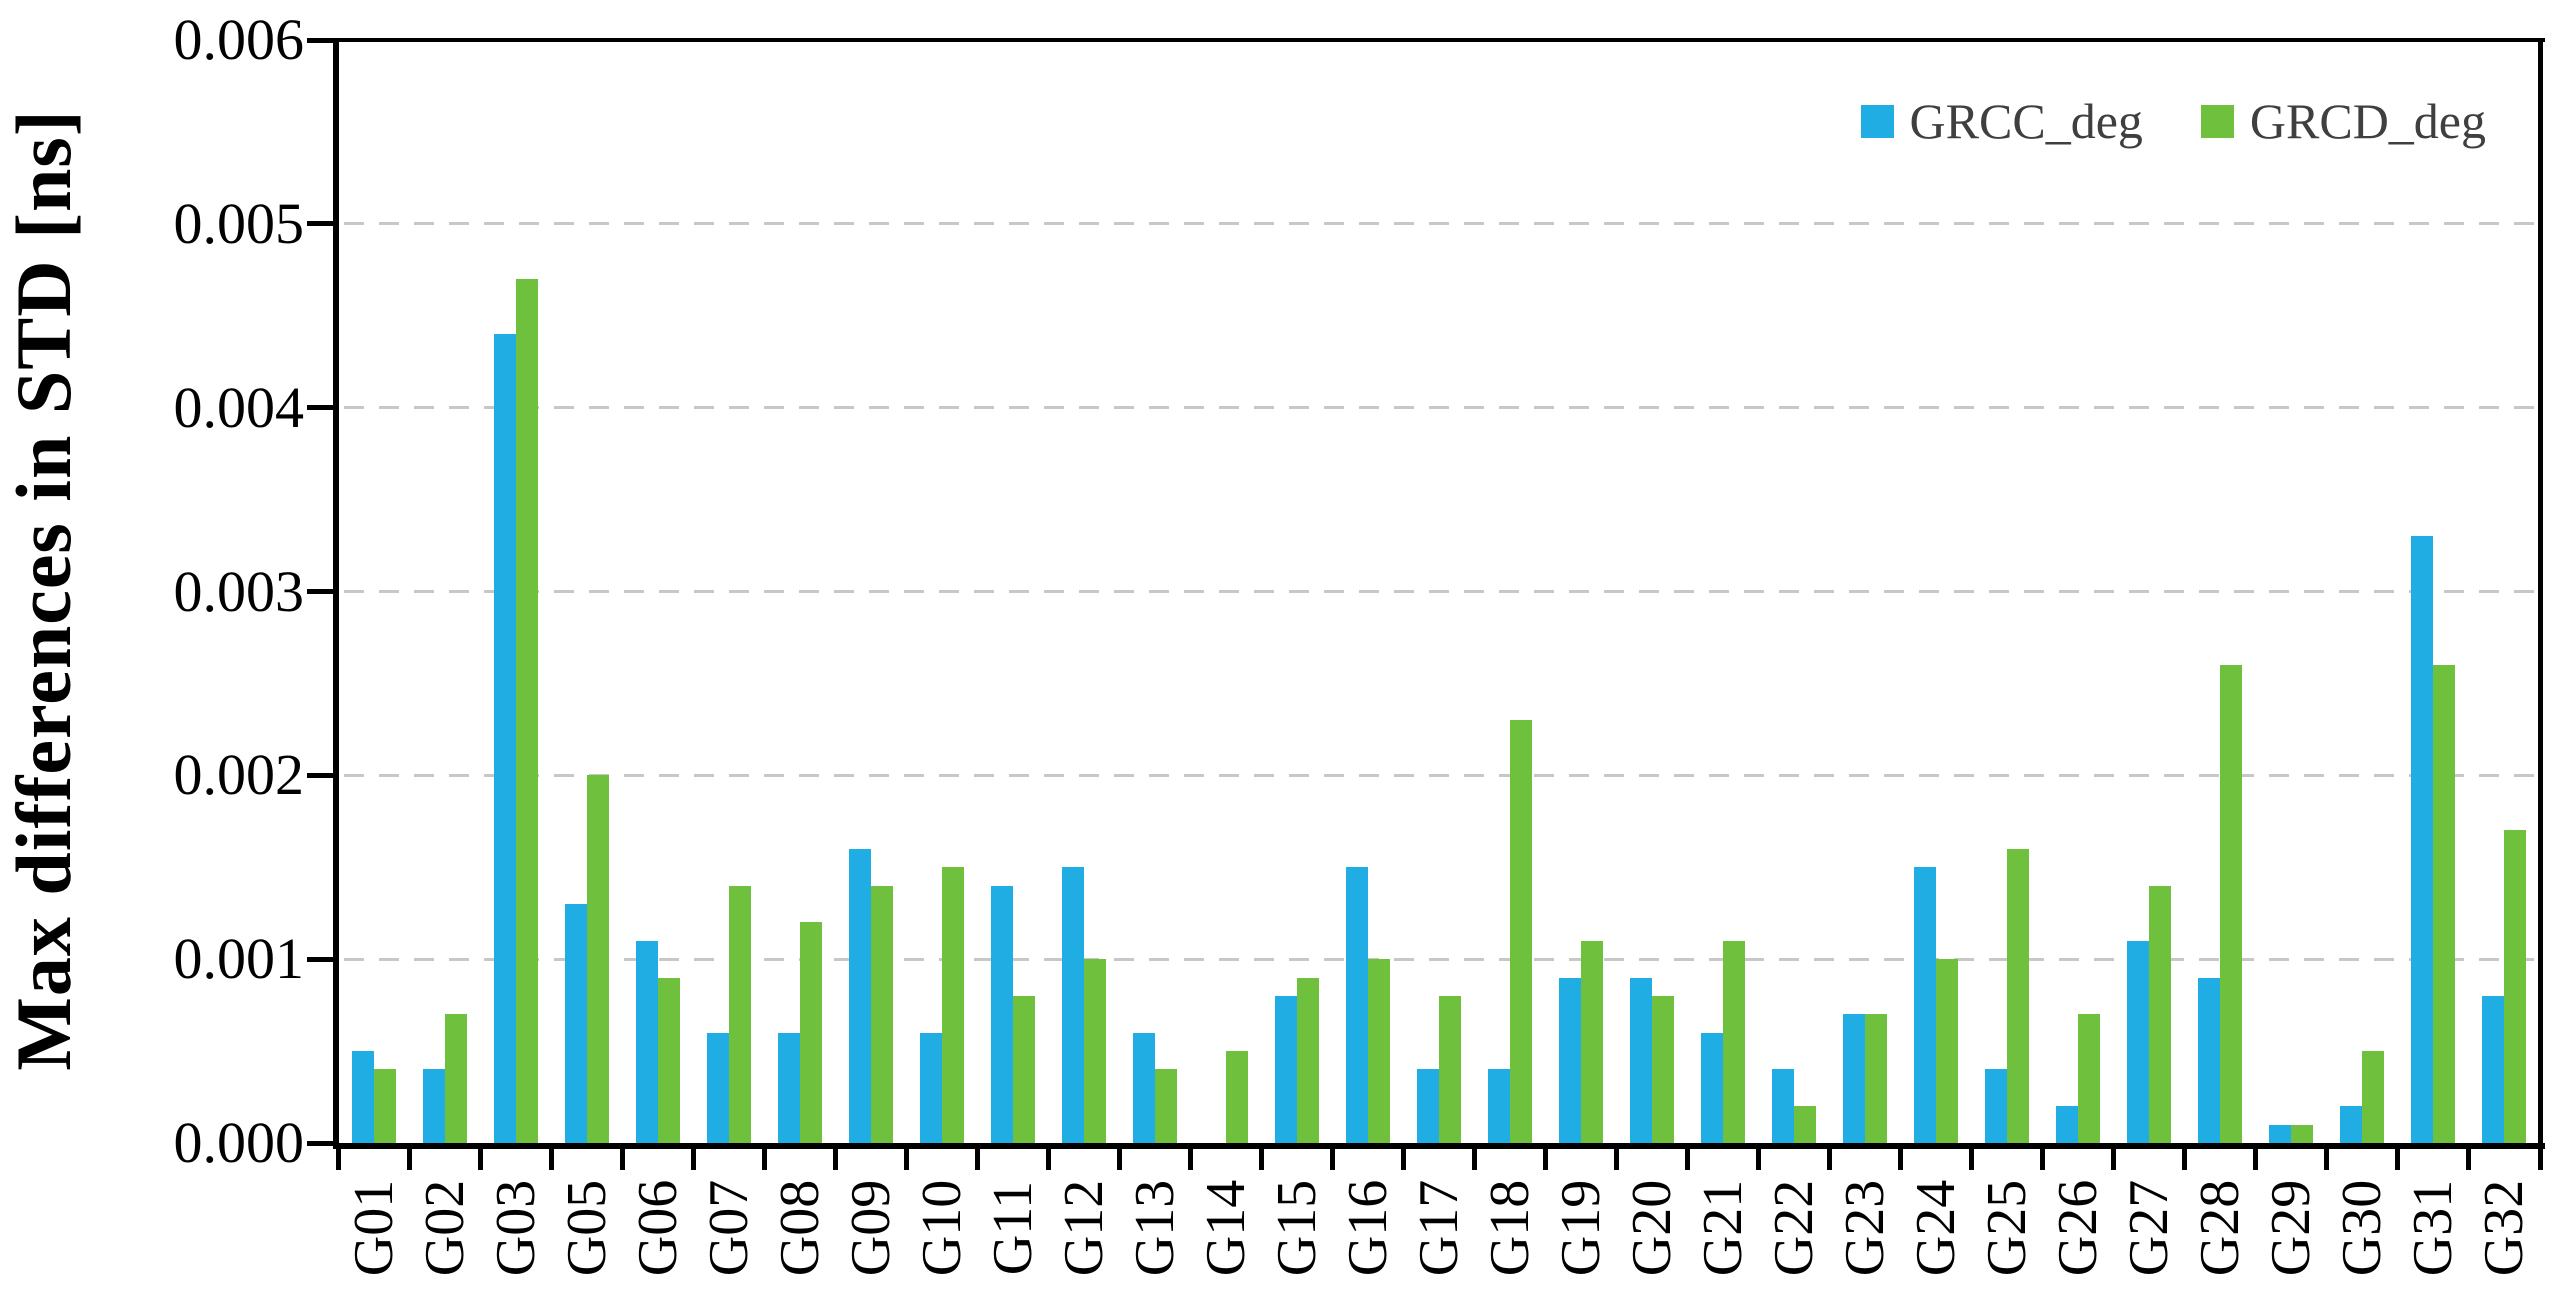 The image size is (2570, 1302). I want to click on bar-G21-GRCC_deg, so click(1712, 1088).